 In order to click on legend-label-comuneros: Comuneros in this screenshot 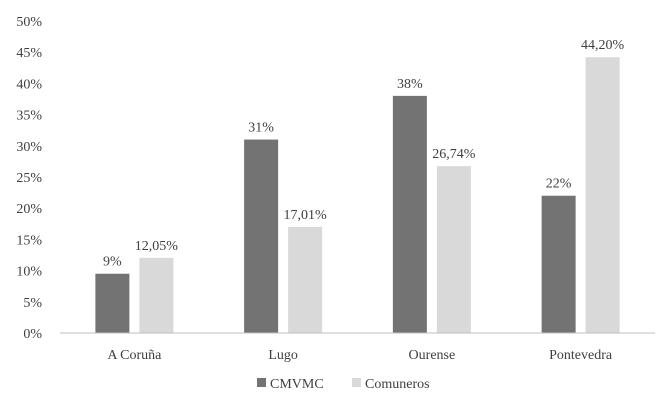, I will do `click(397, 384)`.